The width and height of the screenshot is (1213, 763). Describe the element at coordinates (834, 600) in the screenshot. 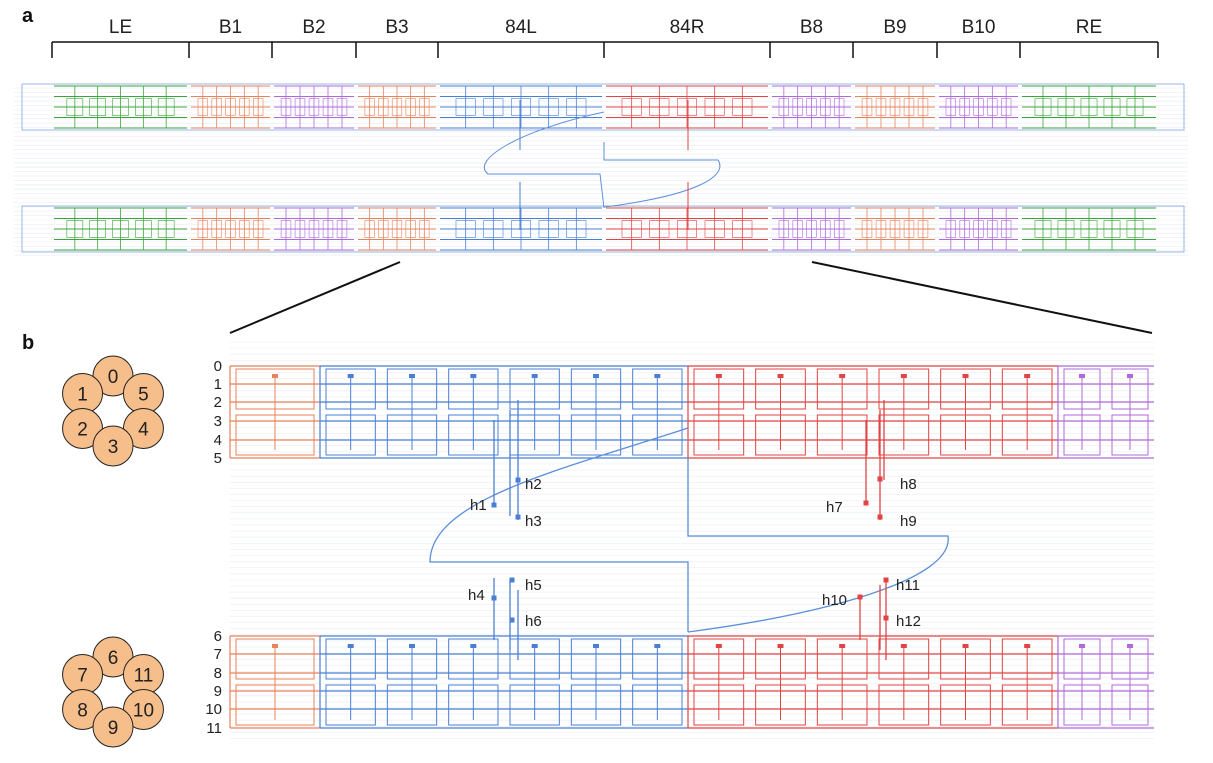

I see `helix-label-h10: h10` at that location.